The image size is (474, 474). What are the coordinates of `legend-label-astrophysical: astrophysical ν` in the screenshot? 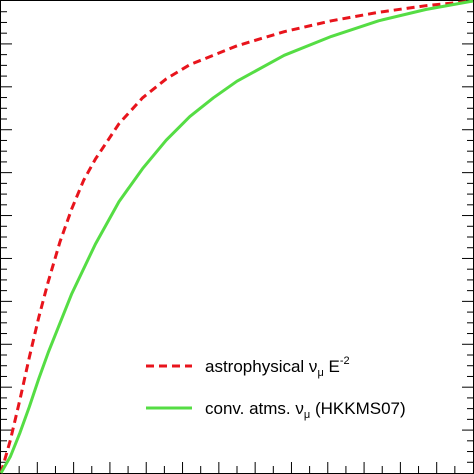 It's located at (261, 366).